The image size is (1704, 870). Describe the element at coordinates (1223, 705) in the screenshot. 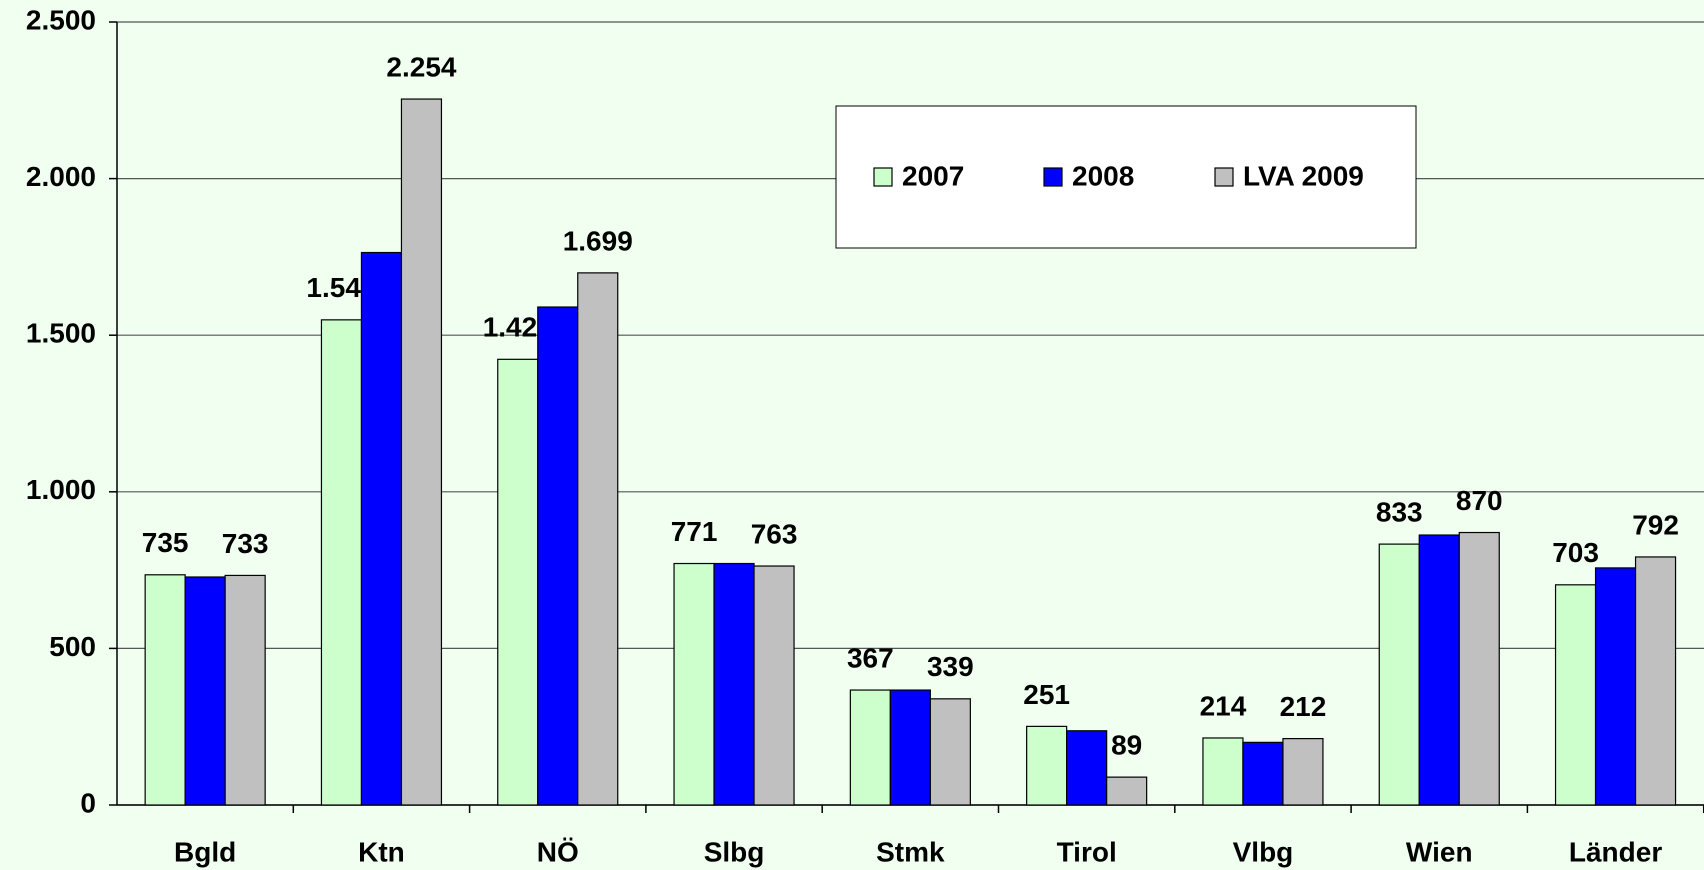

I see `value-label: 214` at that location.